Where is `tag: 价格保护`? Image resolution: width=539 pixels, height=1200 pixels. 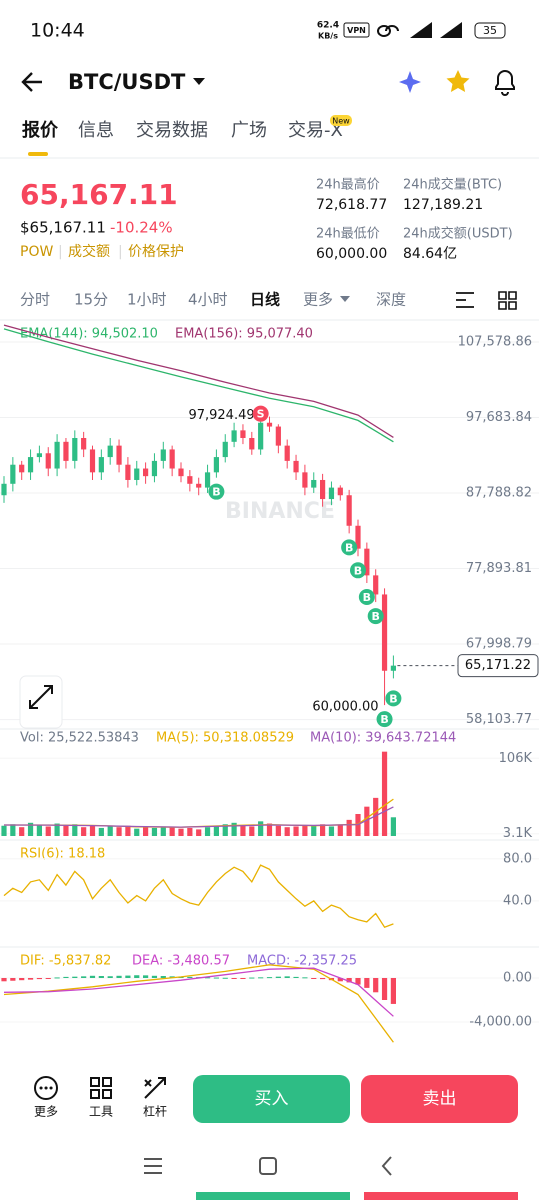 tag: 价格保护 is located at coordinates (156, 252).